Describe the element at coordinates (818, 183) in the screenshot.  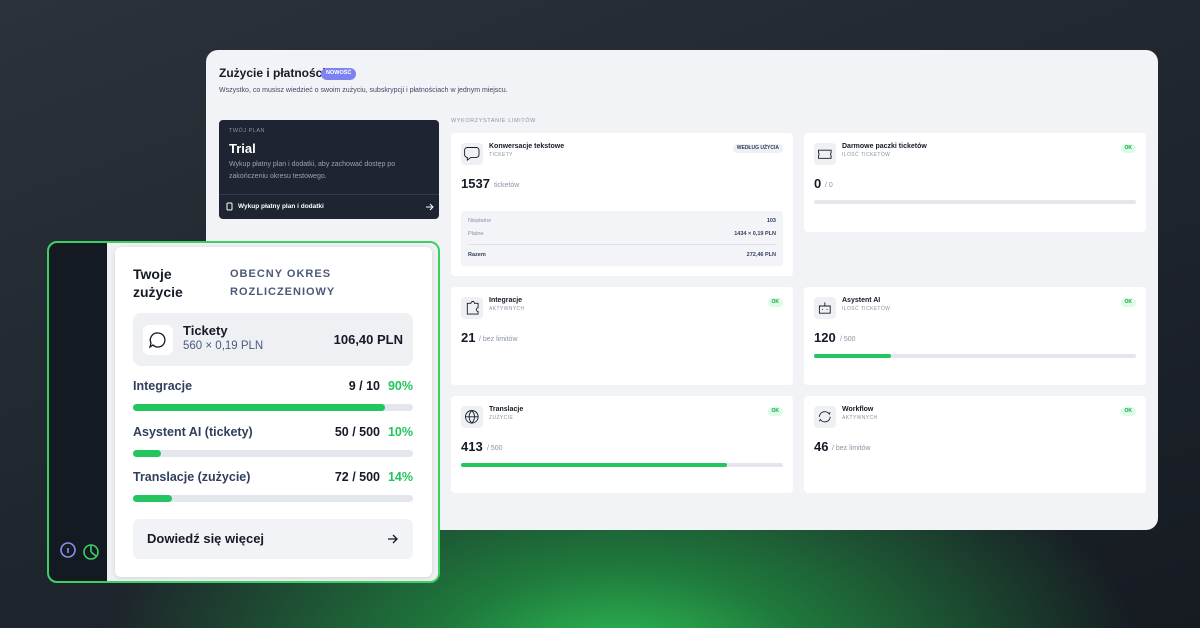
I see `card-value: 0` at that location.